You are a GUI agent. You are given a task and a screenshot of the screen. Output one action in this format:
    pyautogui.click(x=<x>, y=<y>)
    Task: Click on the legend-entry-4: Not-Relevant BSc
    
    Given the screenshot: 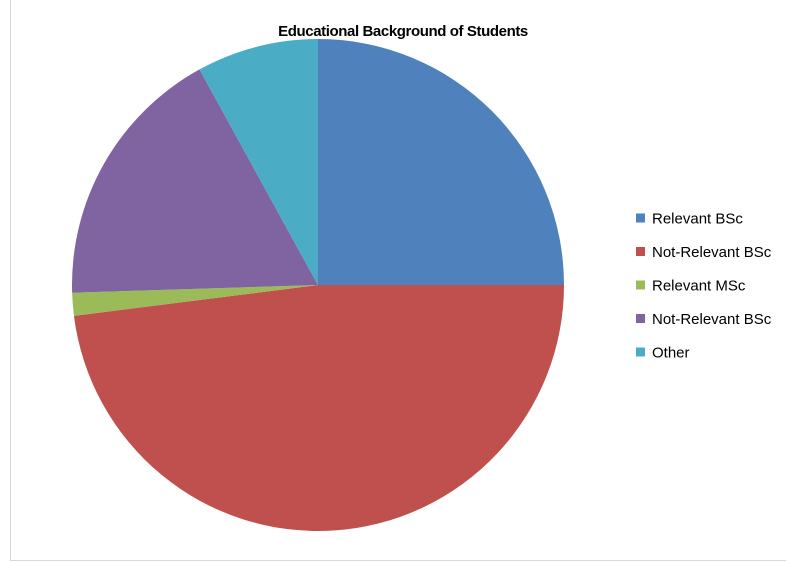 What is the action you would take?
    pyautogui.click(x=704, y=319)
    